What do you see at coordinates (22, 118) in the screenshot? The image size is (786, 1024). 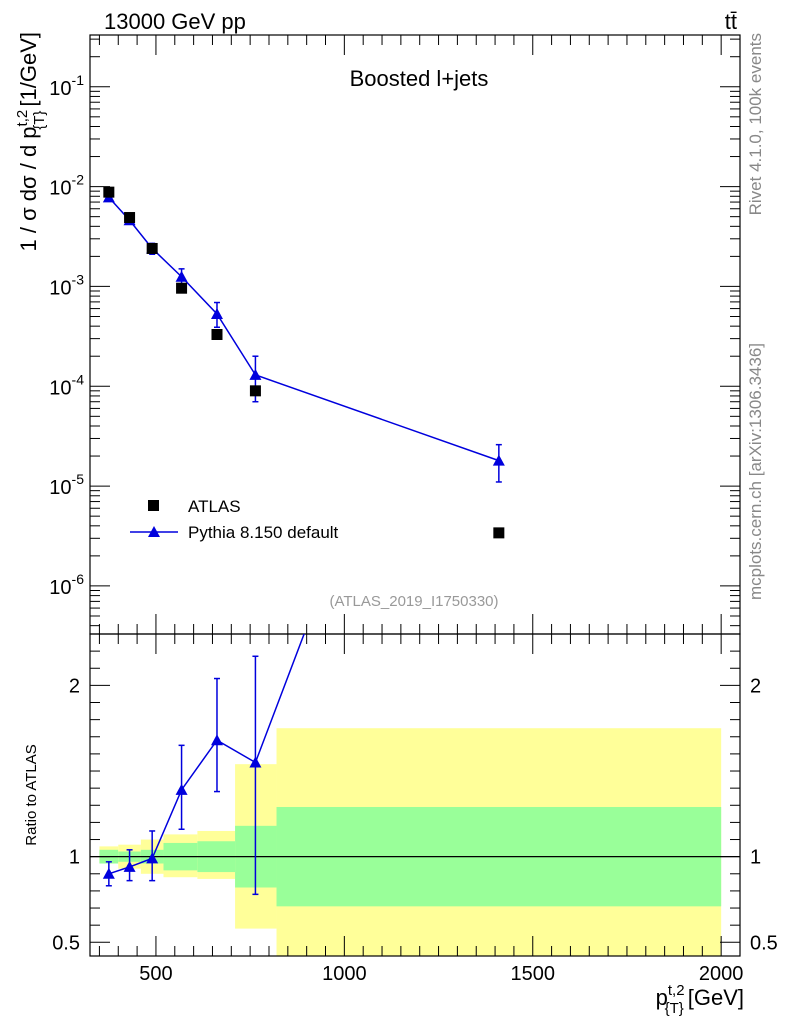 I see `y-title-sup: t,2` at bounding box center [22, 118].